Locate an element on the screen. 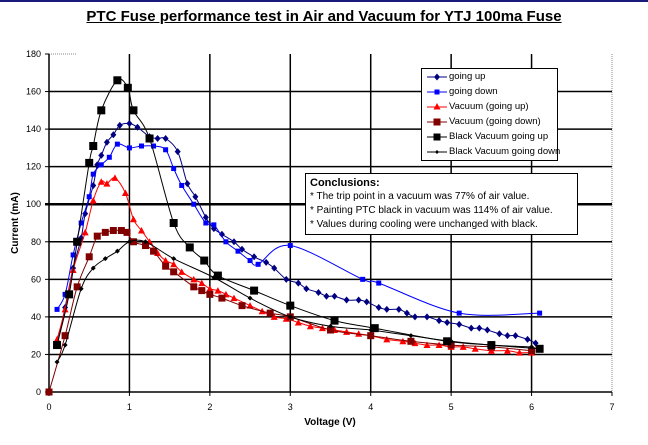 The image size is (648, 445). x-tick-labels: 0 1 2 3 4 5 6 7 is located at coordinates (330, 407).